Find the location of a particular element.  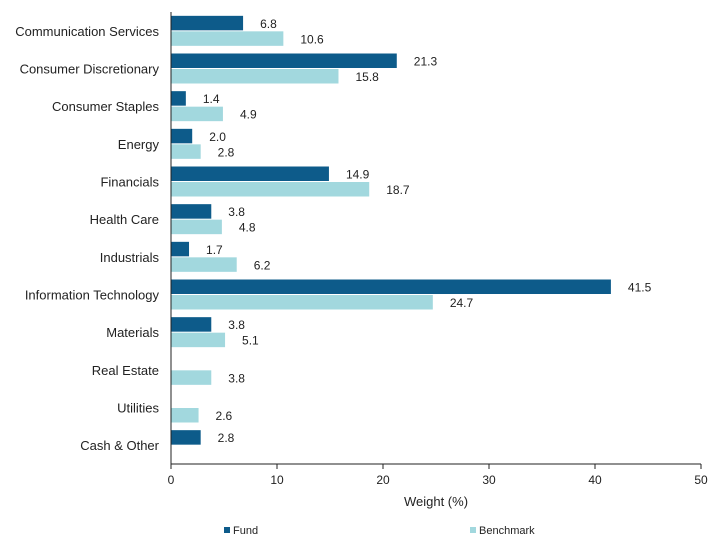

x-tick-label: 20 is located at coordinates (383, 480).